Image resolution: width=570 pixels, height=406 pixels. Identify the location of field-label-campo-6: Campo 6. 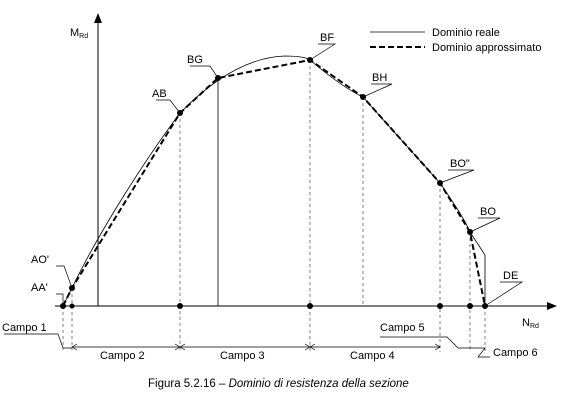
(515, 353).